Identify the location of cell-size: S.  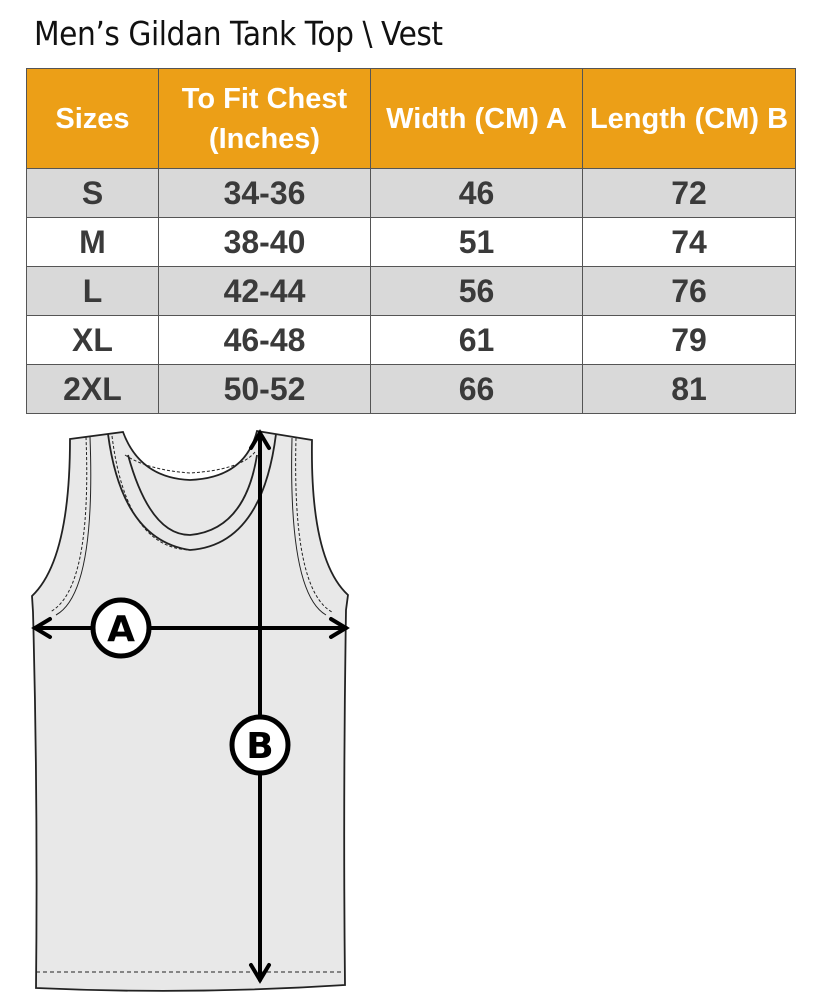
(92, 193).